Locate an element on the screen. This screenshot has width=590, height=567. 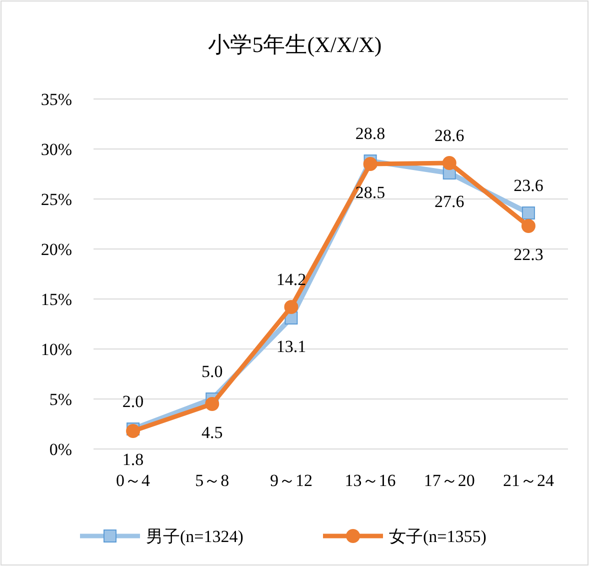
x-tick-label: 13～16 is located at coordinates (370, 480).